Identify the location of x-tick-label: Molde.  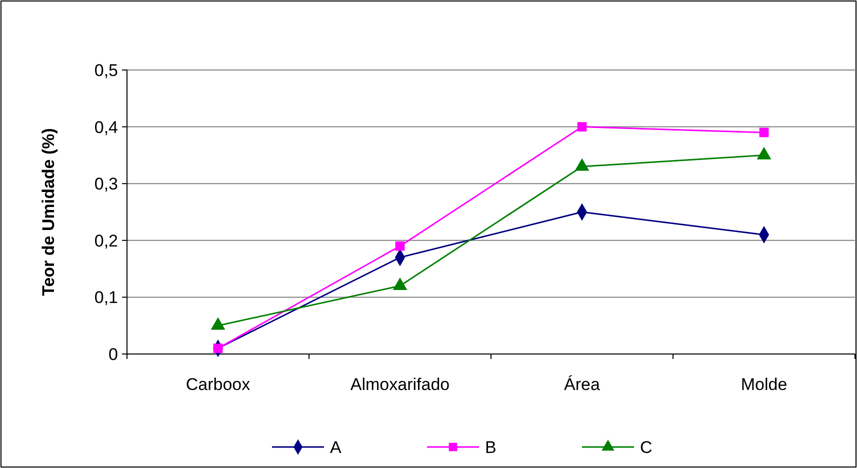
(764, 384).